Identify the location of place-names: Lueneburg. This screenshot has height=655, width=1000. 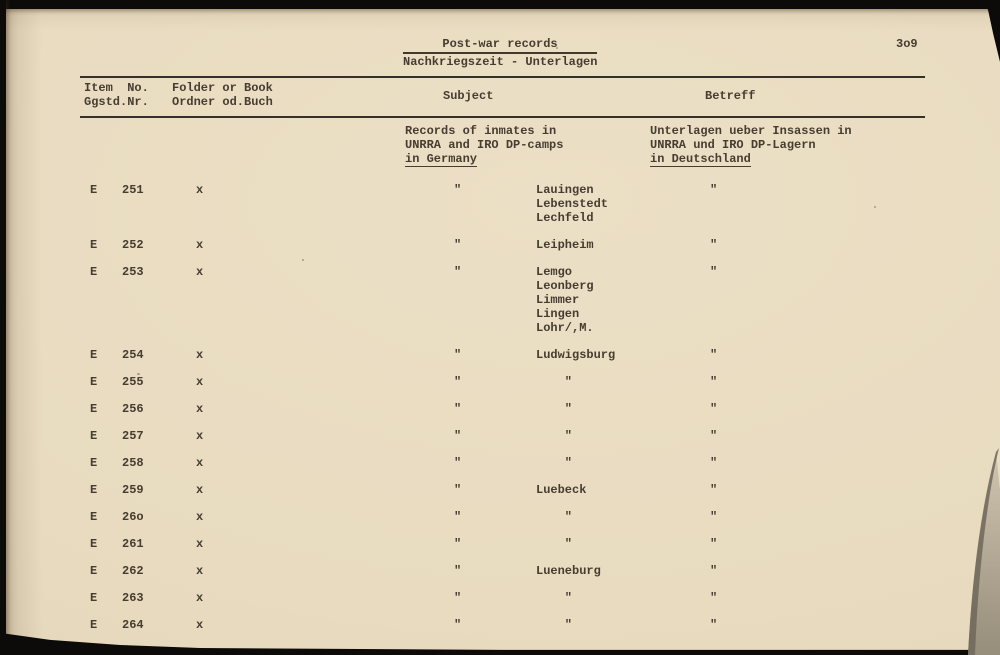
(568, 571).